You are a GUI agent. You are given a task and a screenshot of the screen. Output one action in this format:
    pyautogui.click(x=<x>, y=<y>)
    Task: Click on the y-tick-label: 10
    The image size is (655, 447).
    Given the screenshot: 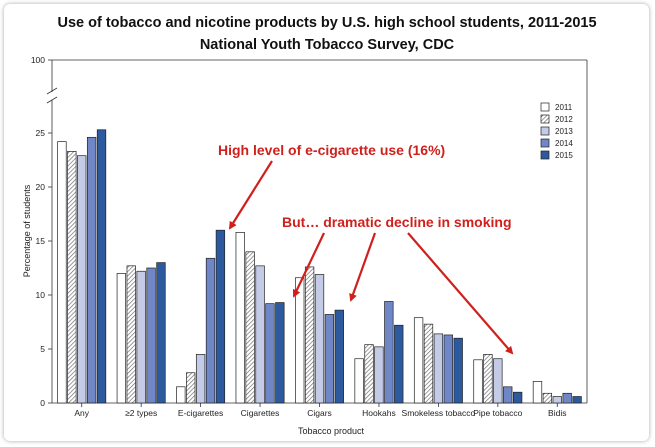 What is the action you would take?
    pyautogui.click(x=41, y=295)
    